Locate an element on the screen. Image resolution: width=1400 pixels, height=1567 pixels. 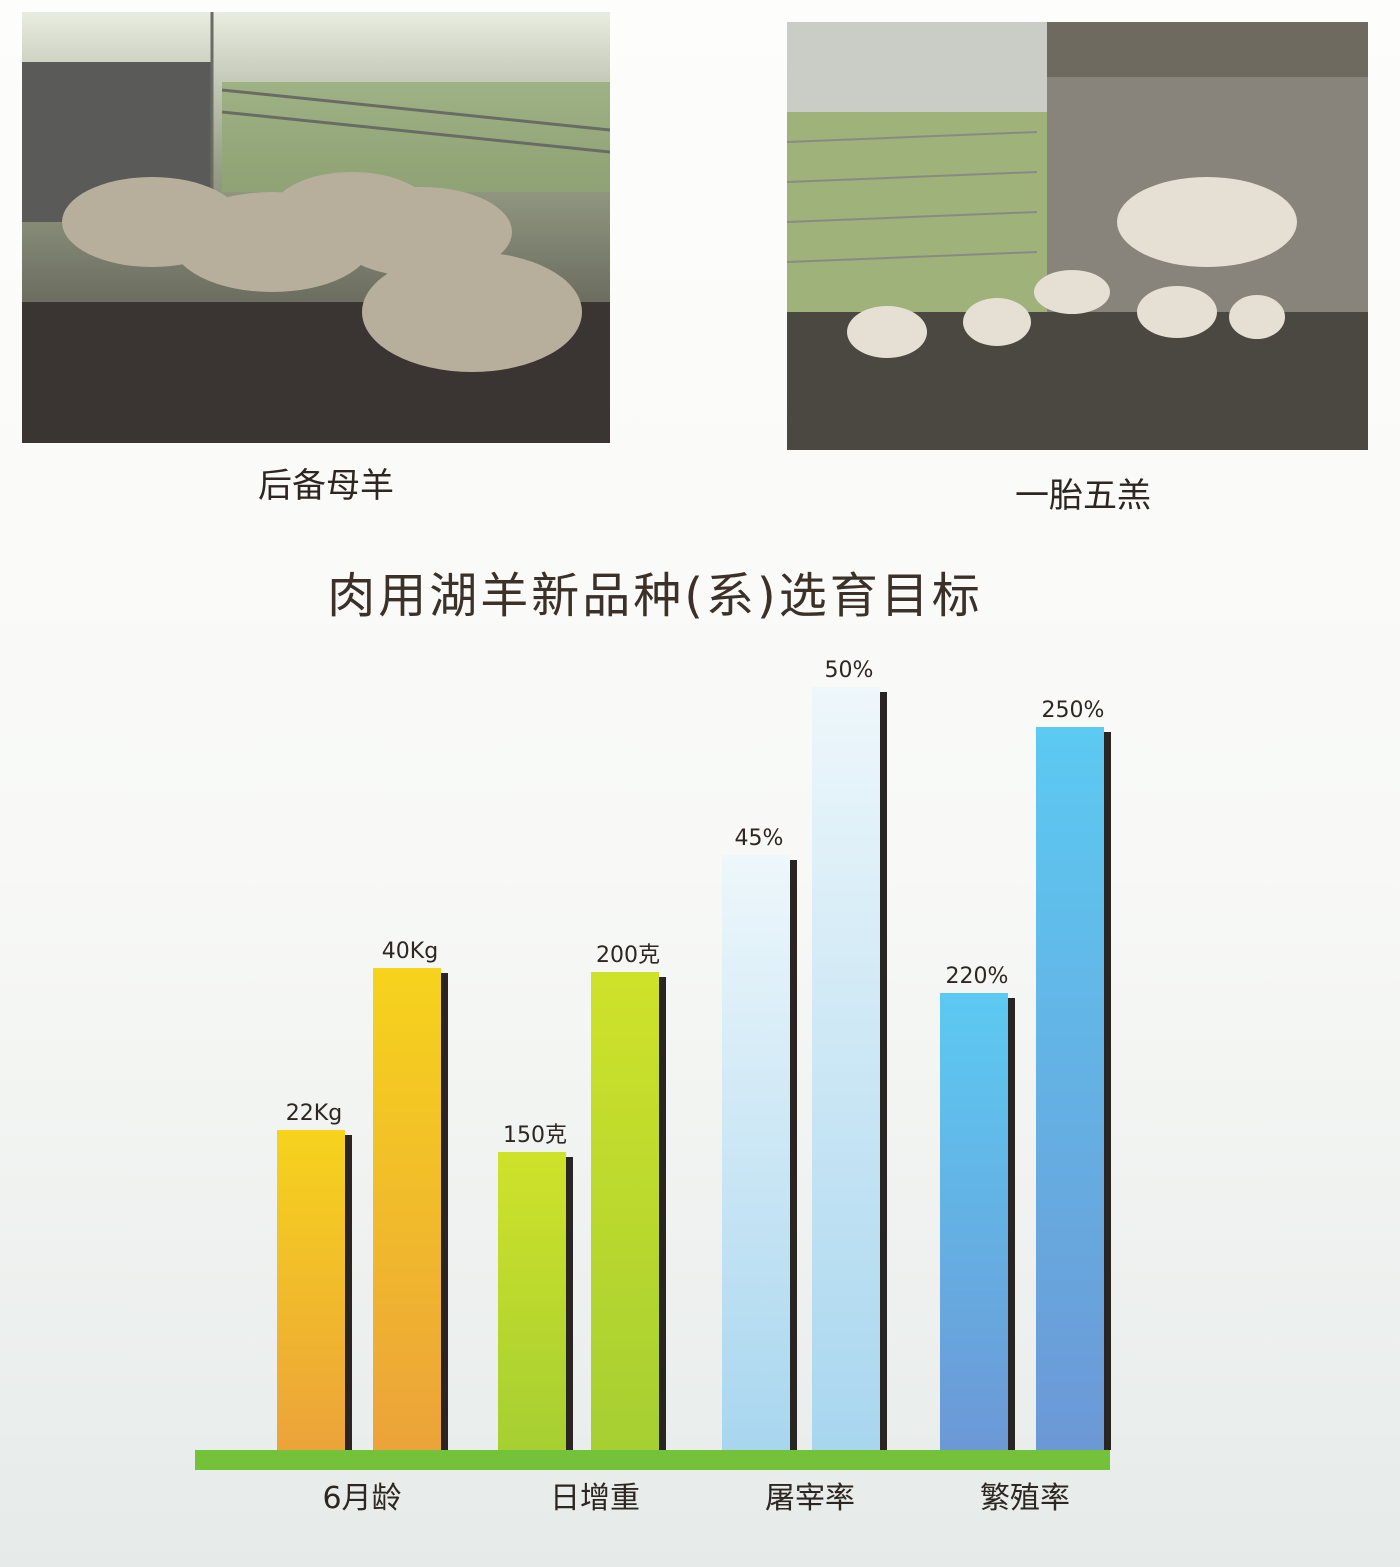
bar-value-label: 200克 is located at coordinates (628, 955).